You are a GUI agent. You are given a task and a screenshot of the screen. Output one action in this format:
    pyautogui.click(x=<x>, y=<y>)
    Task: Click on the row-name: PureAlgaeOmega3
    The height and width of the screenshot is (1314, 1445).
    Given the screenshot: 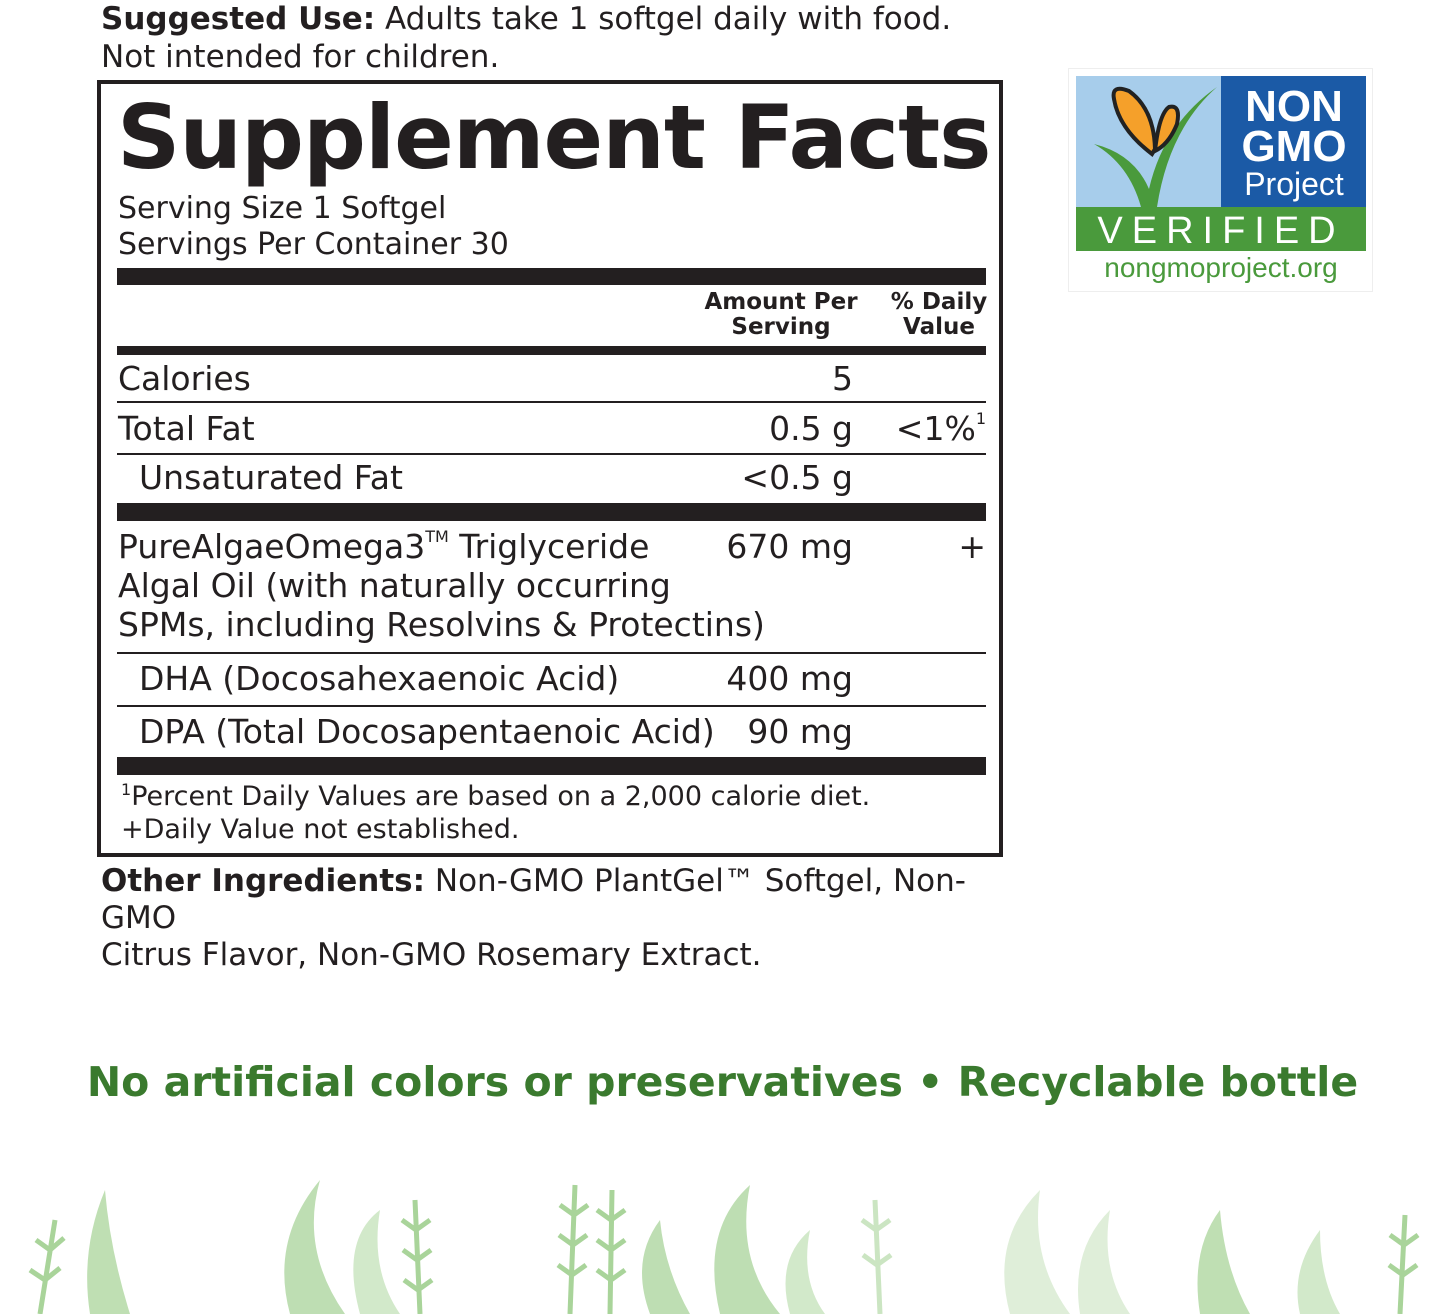 What is the action you would take?
    pyautogui.click(x=272, y=546)
    